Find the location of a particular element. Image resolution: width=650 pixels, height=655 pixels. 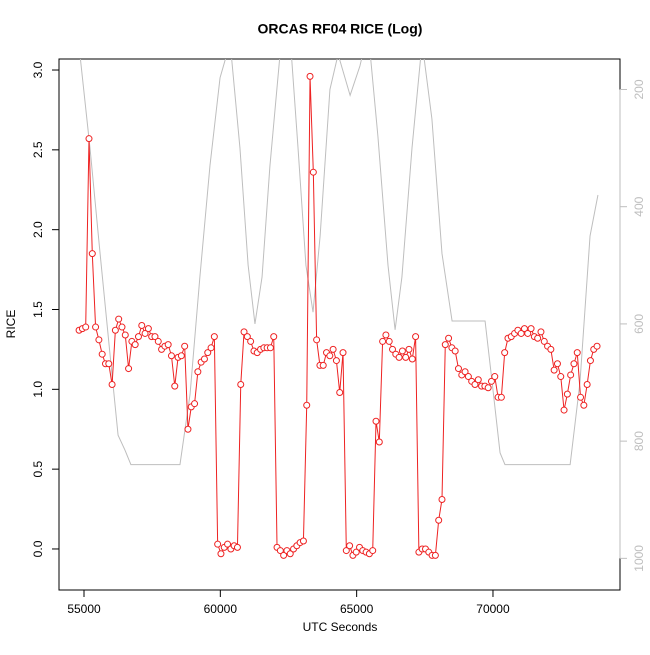

y2-tick-label: 600 is located at coordinates (639, 324).